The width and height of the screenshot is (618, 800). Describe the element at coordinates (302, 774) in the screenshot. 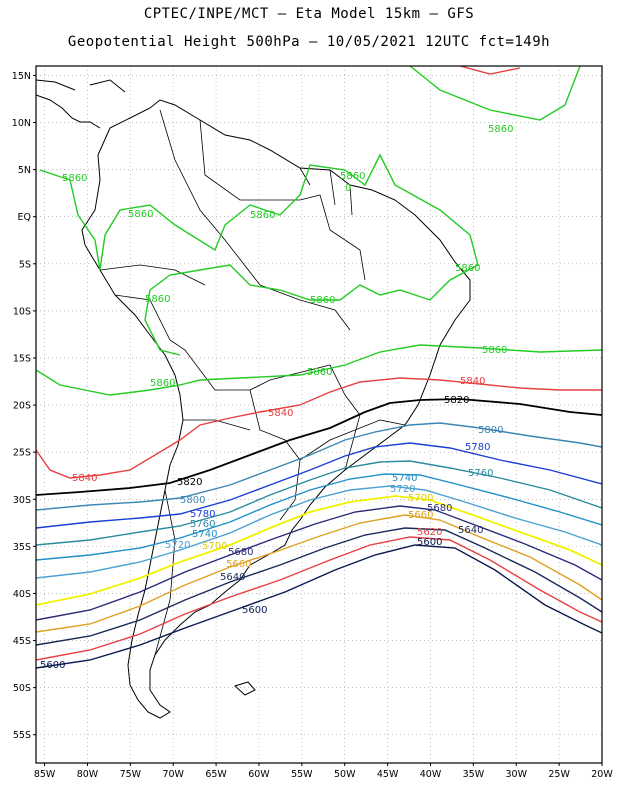

I see `lon-label: 55W` at that location.